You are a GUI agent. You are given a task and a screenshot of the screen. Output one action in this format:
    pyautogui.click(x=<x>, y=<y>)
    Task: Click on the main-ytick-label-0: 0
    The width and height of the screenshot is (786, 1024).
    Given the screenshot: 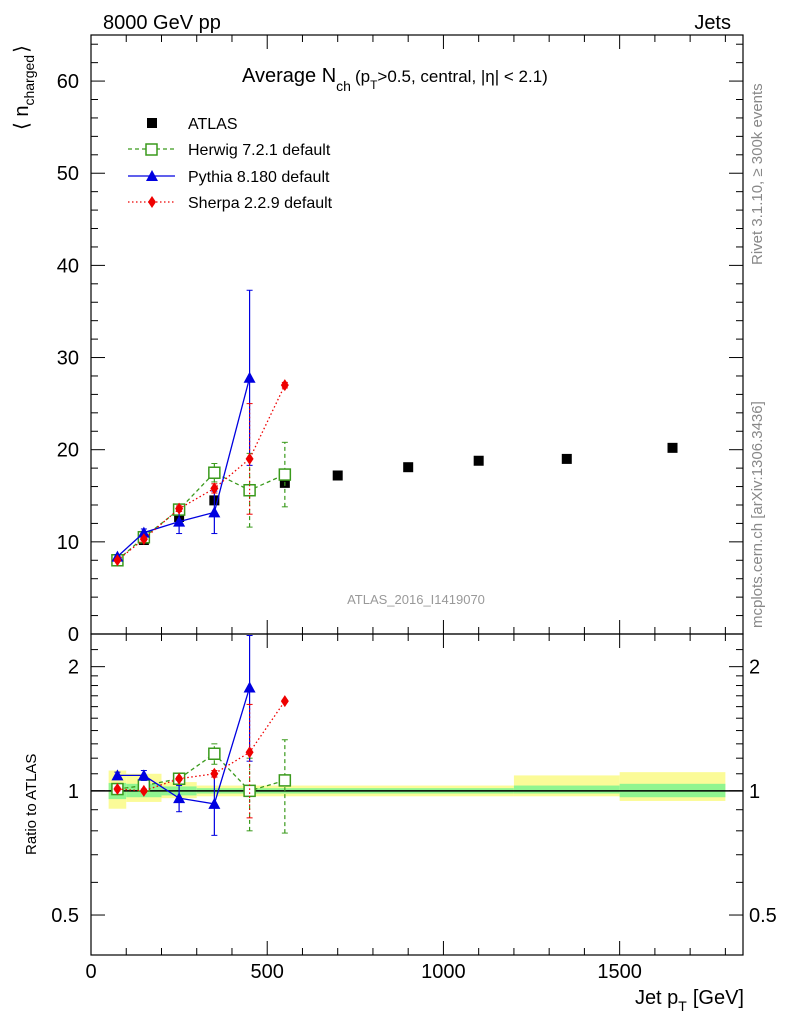 What is the action you would take?
    pyautogui.click(x=73, y=635)
    